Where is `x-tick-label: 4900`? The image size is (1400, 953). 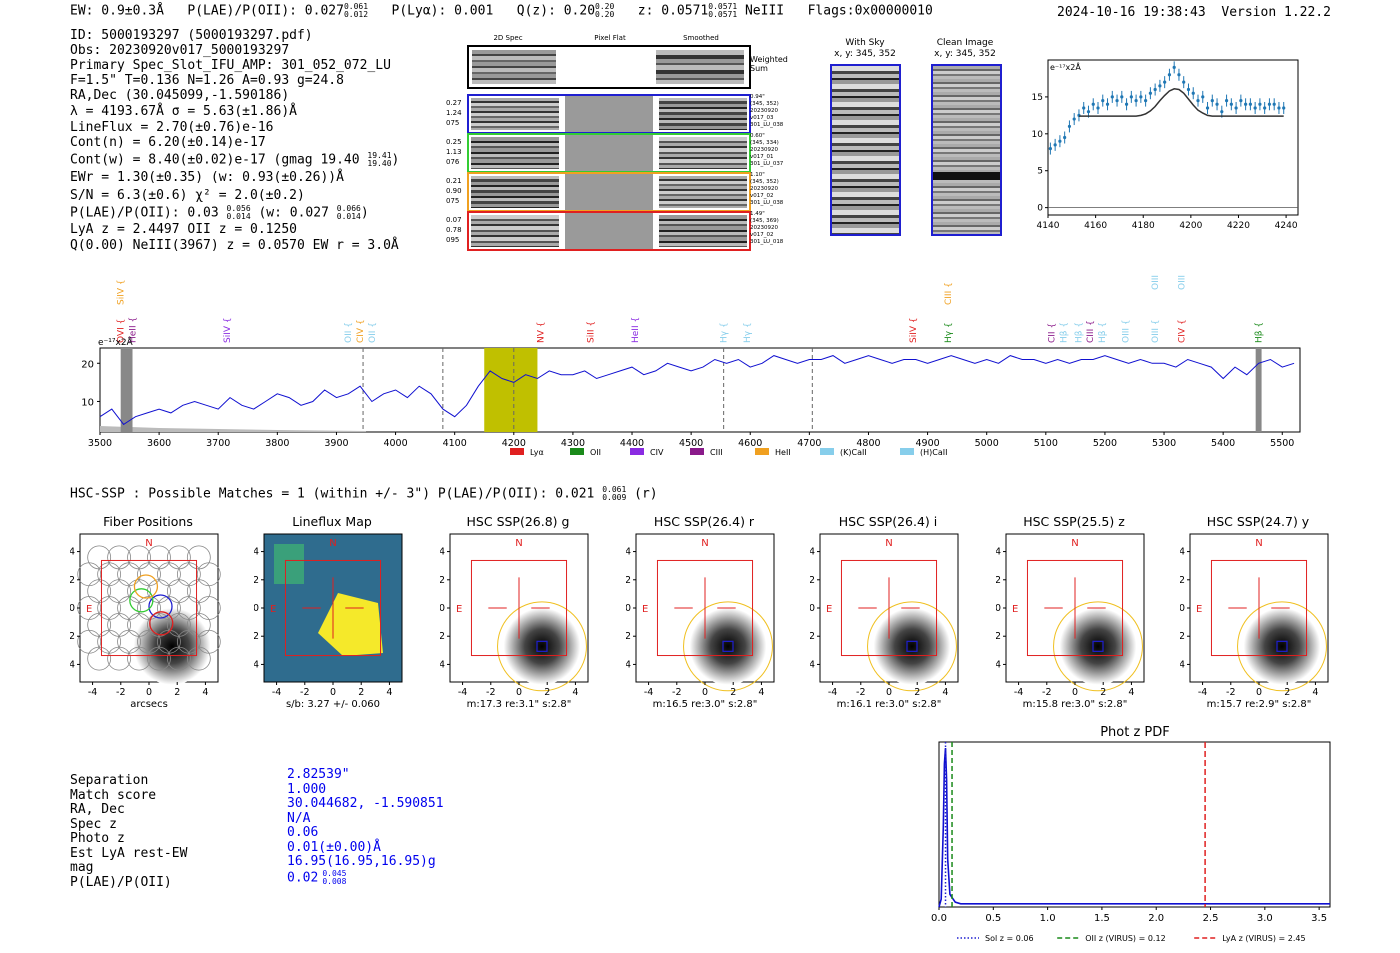 x-tick-label: 4900 is located at coordinates (927, 443).